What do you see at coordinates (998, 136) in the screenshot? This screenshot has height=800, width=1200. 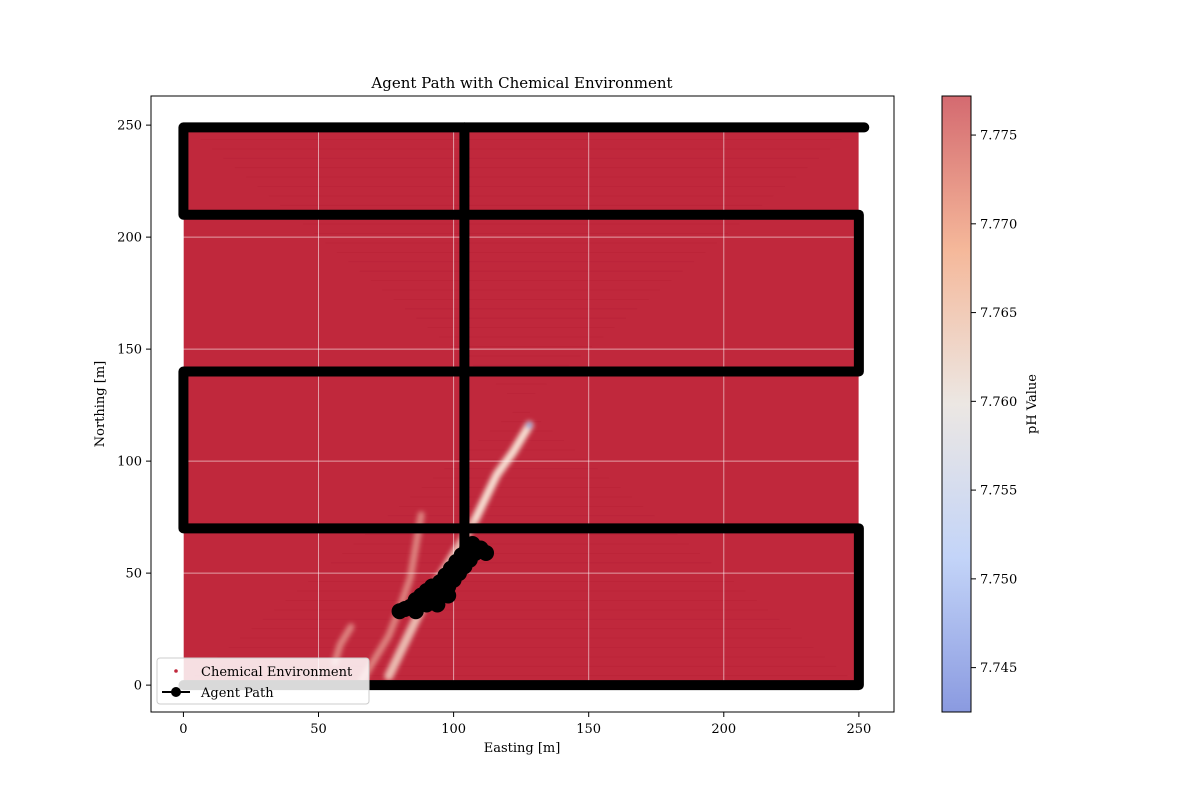 I see `colorbar-tick-label: 7.775` at bounding box center [998, 136].